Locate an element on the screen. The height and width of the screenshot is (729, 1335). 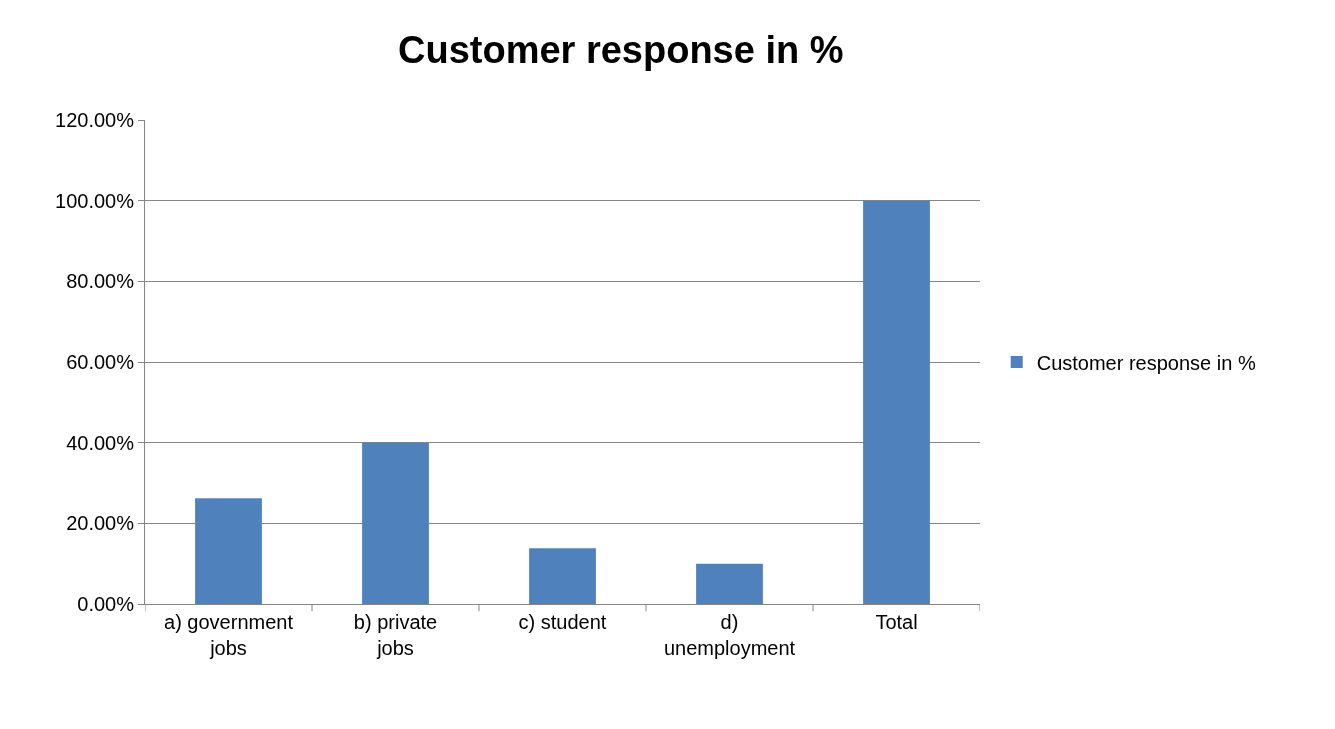
y-tick-label: 20.00% is located at coordinates (100, 523).